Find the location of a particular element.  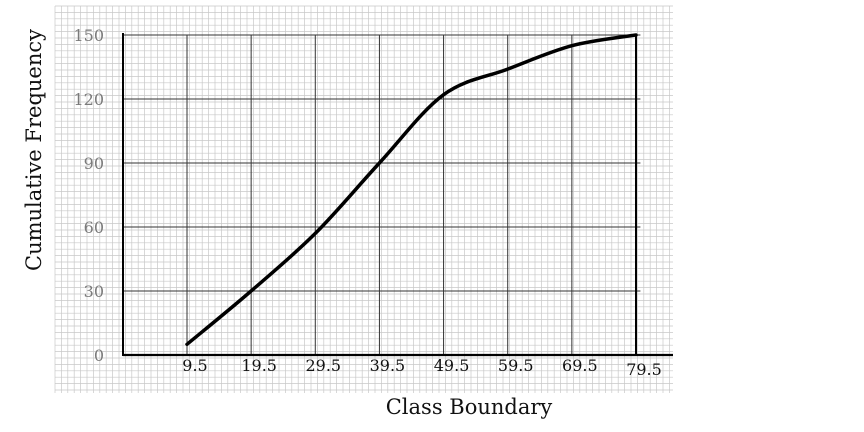

y-tick-label: 90 is located at coordinates (94, 163).